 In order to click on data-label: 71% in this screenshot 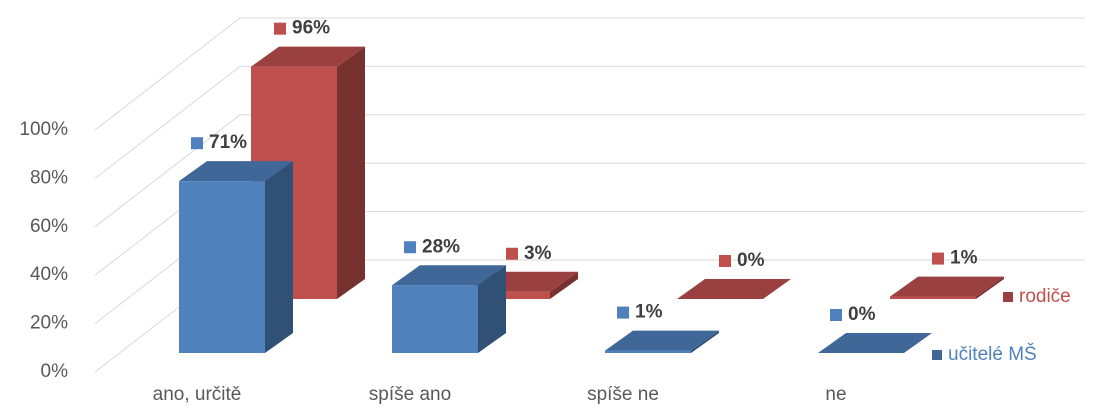, I will do `click(228, 142)`.